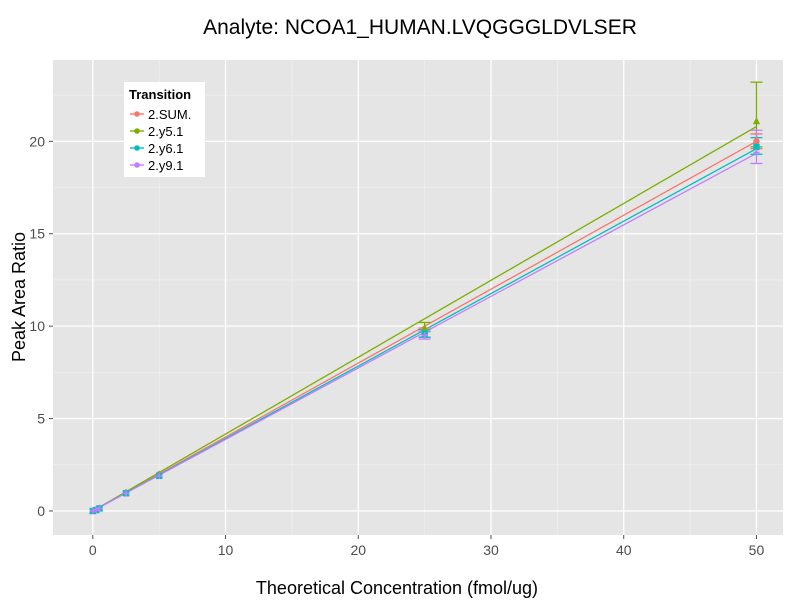 This screenshot has width=800, height=600. Describe the element at coordinates (420, 27) in the screenshot. I see `chart-title: Analyte: NCOA1_HUMAN.LVQGGGLDVLSER` at that location.